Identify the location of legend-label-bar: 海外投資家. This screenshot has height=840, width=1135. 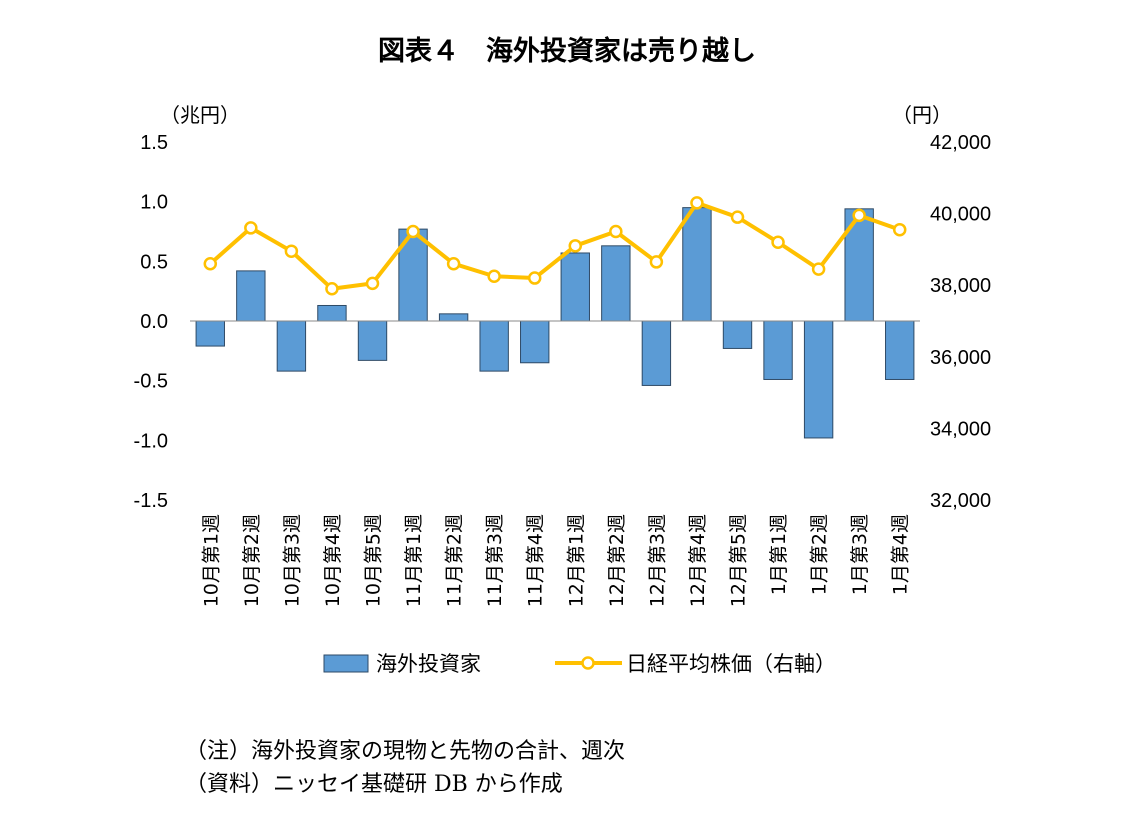
(428, 664).